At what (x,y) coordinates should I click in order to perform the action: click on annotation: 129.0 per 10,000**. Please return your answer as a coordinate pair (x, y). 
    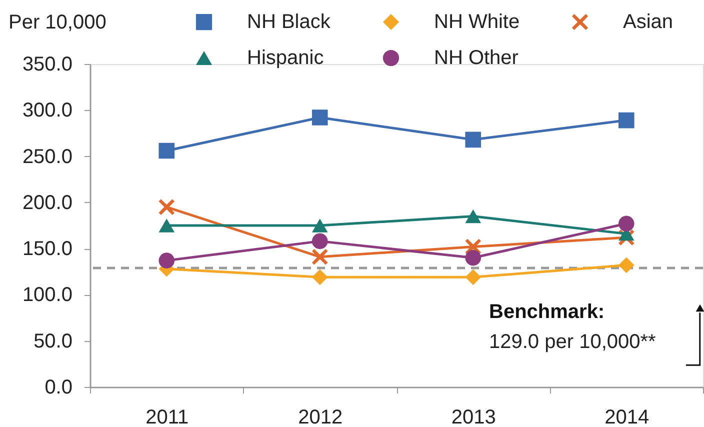
    Looking at the image, I should click on (572, 342).